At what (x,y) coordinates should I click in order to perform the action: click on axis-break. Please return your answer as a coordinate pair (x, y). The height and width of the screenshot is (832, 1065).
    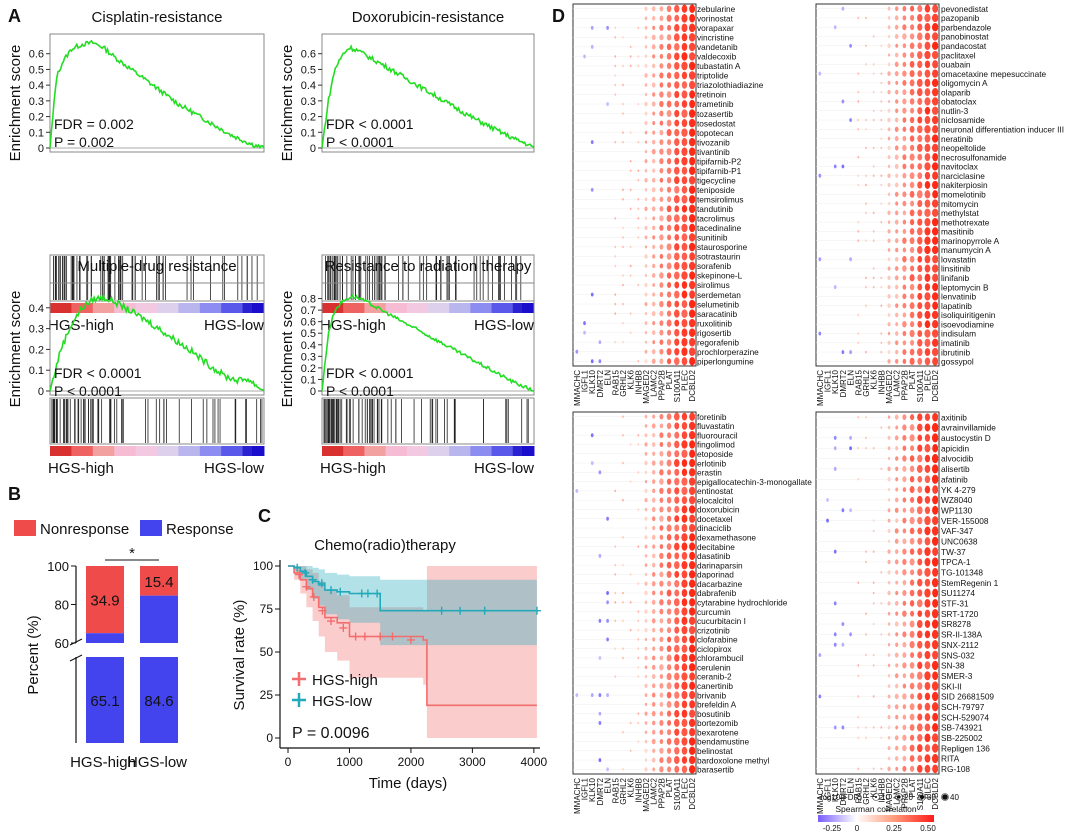
    Looking at the image, I should click on (76, 642).